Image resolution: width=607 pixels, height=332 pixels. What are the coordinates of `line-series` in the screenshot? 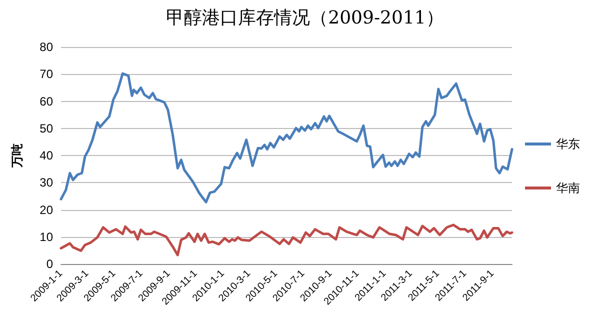 It's located at (287, 240).